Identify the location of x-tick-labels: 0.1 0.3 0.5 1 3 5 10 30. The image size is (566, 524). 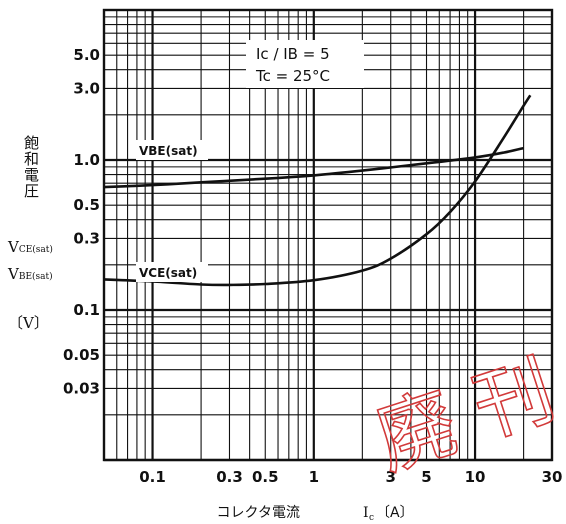
(350, 477).